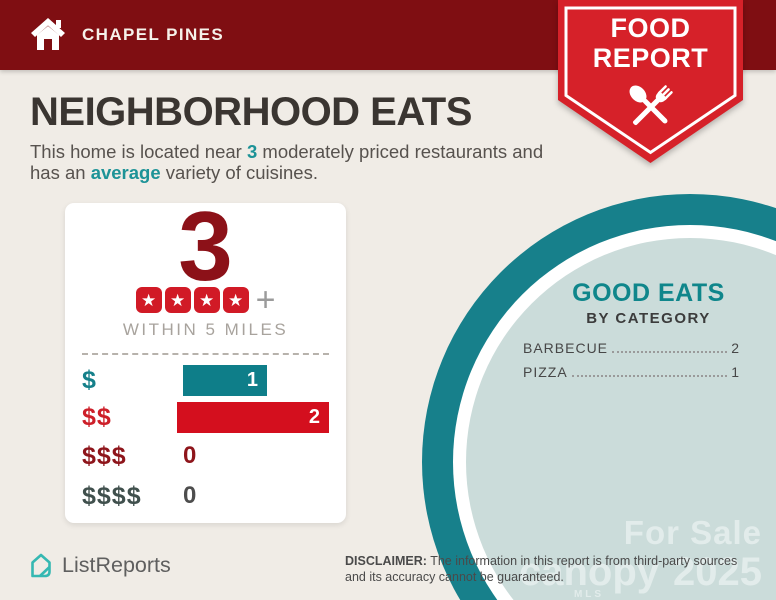 The image size is (776, 600). I want to click on rating-row: ★ ★ ★ ★ +, so click(205, 300).